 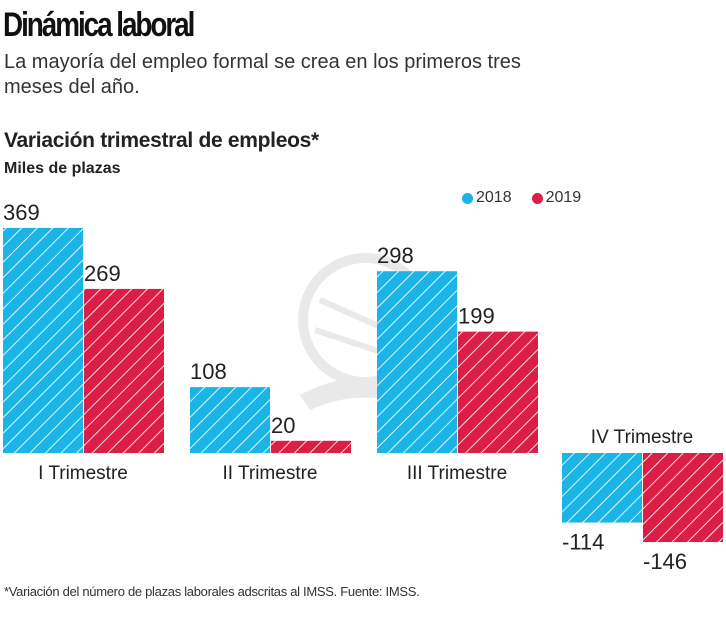 I want to click on legend-label-2019: 2019, so click(x=563, y=197).